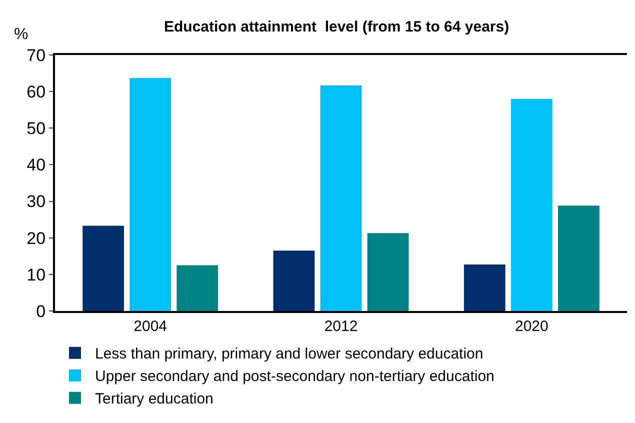 The width and height of the screenshot is (635, 423). What do you see at coordinates (36, 202) in the screenshot?
I see `y-tick-label: 30` at bounding box center [36, 202].